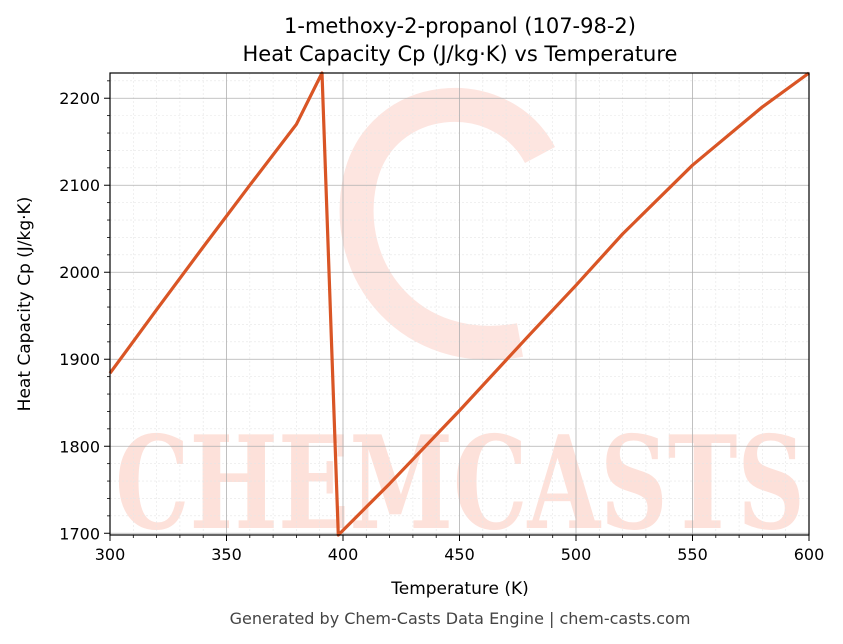  What do you see at coordinates (79, 272) in the screenshot?
I see `y-tick-label: 2000` at bounding box center [79, 272].